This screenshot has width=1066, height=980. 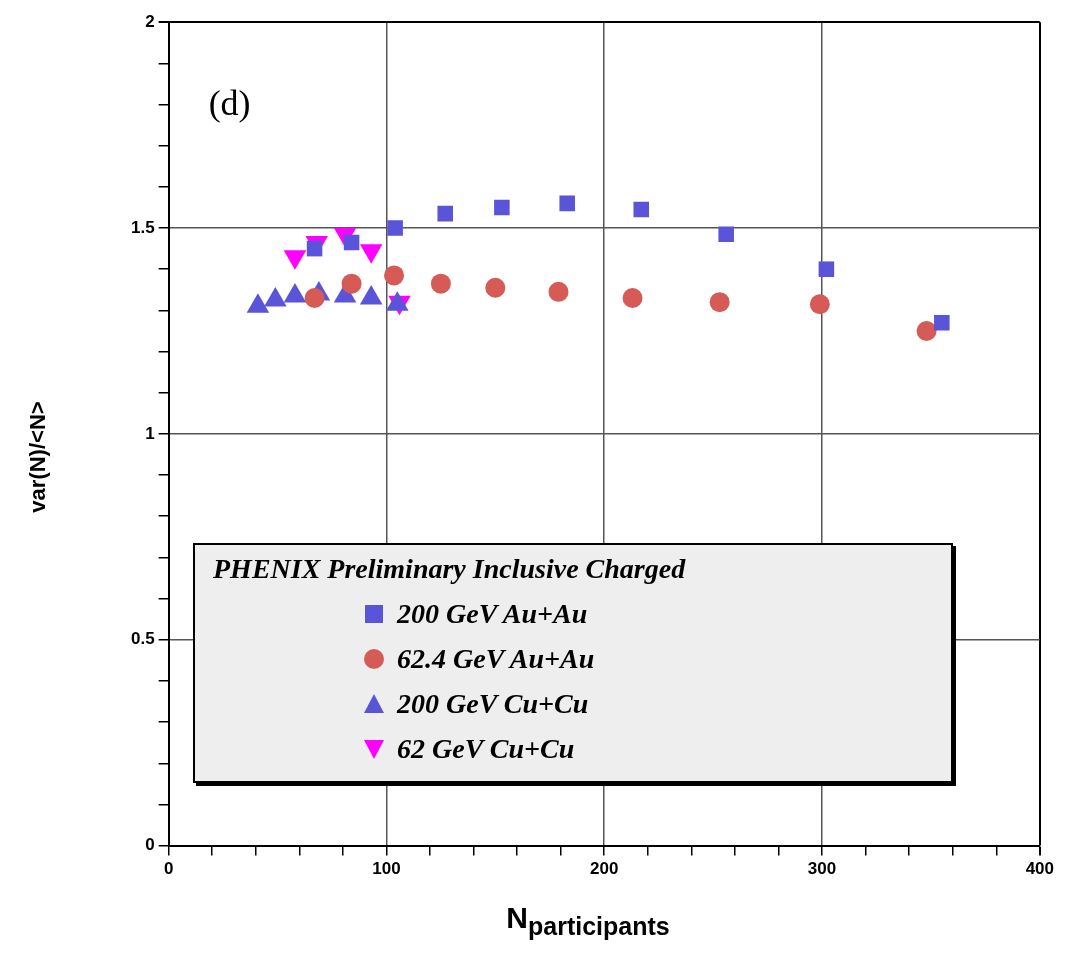 I want to click on y-tick-label: 2, so click(x=150, y=21).